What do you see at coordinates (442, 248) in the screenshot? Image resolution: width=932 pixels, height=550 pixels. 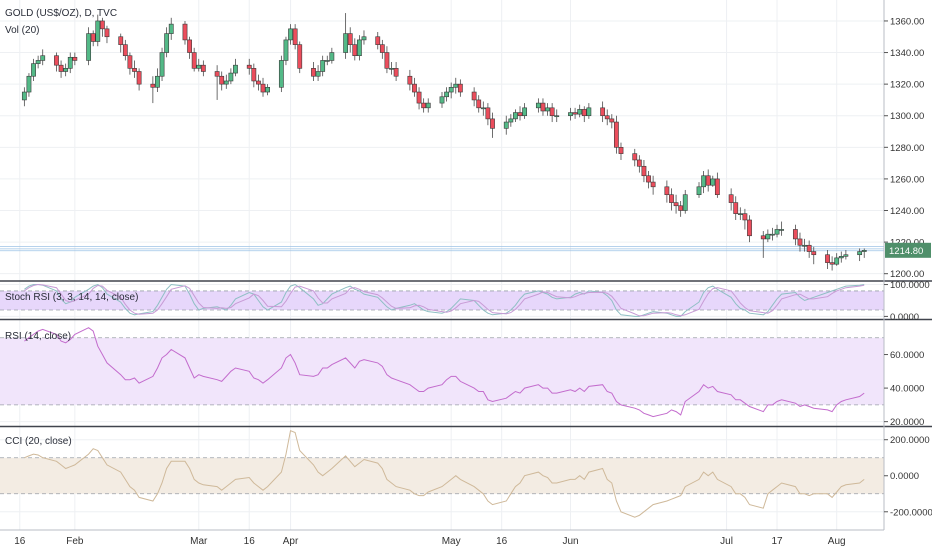 I see `price-lines` at bounding box center [442, 248].